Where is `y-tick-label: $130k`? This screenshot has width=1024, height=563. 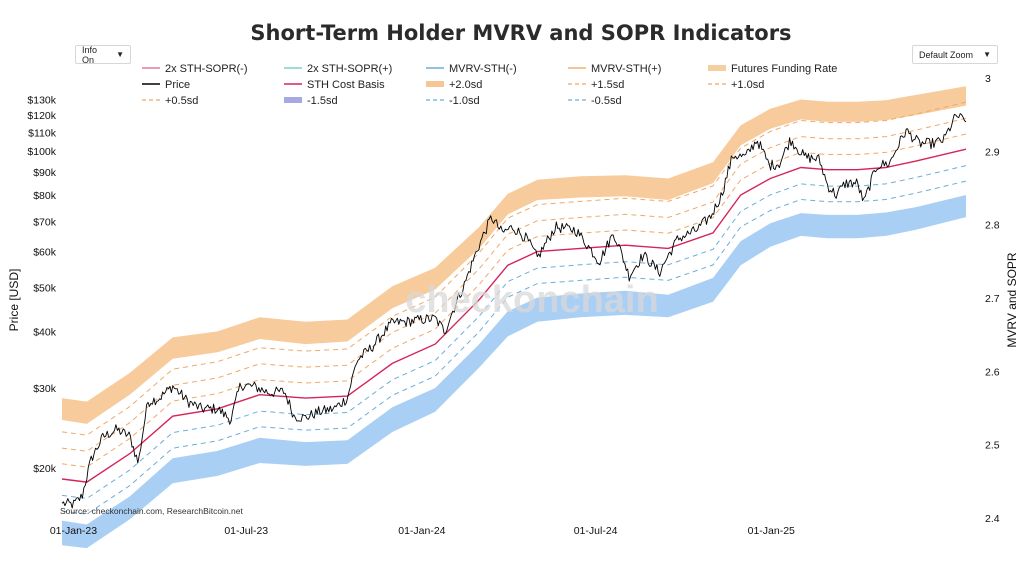 y-tick-label: $130k is located at coordinates (41, 100).